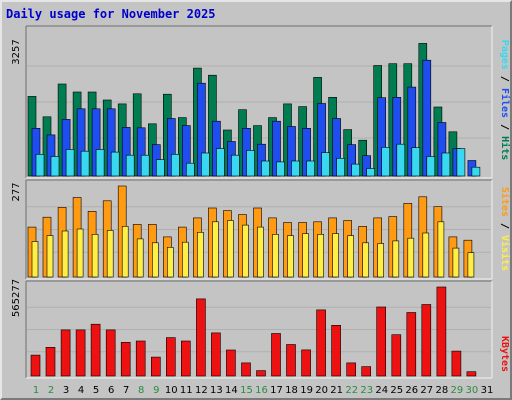 This screenshot has height=400, width=512. Describe the element at coordinates (366, 390) in the screenshot. I see `x-tick-day-23: 23` at that location.